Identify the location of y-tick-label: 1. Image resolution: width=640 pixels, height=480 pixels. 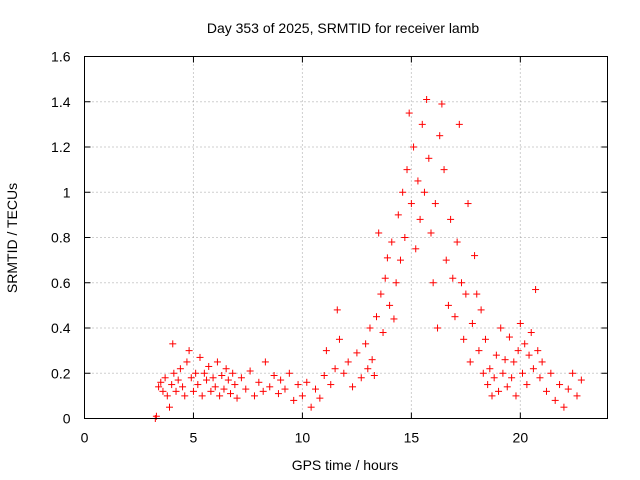
(67, 192).